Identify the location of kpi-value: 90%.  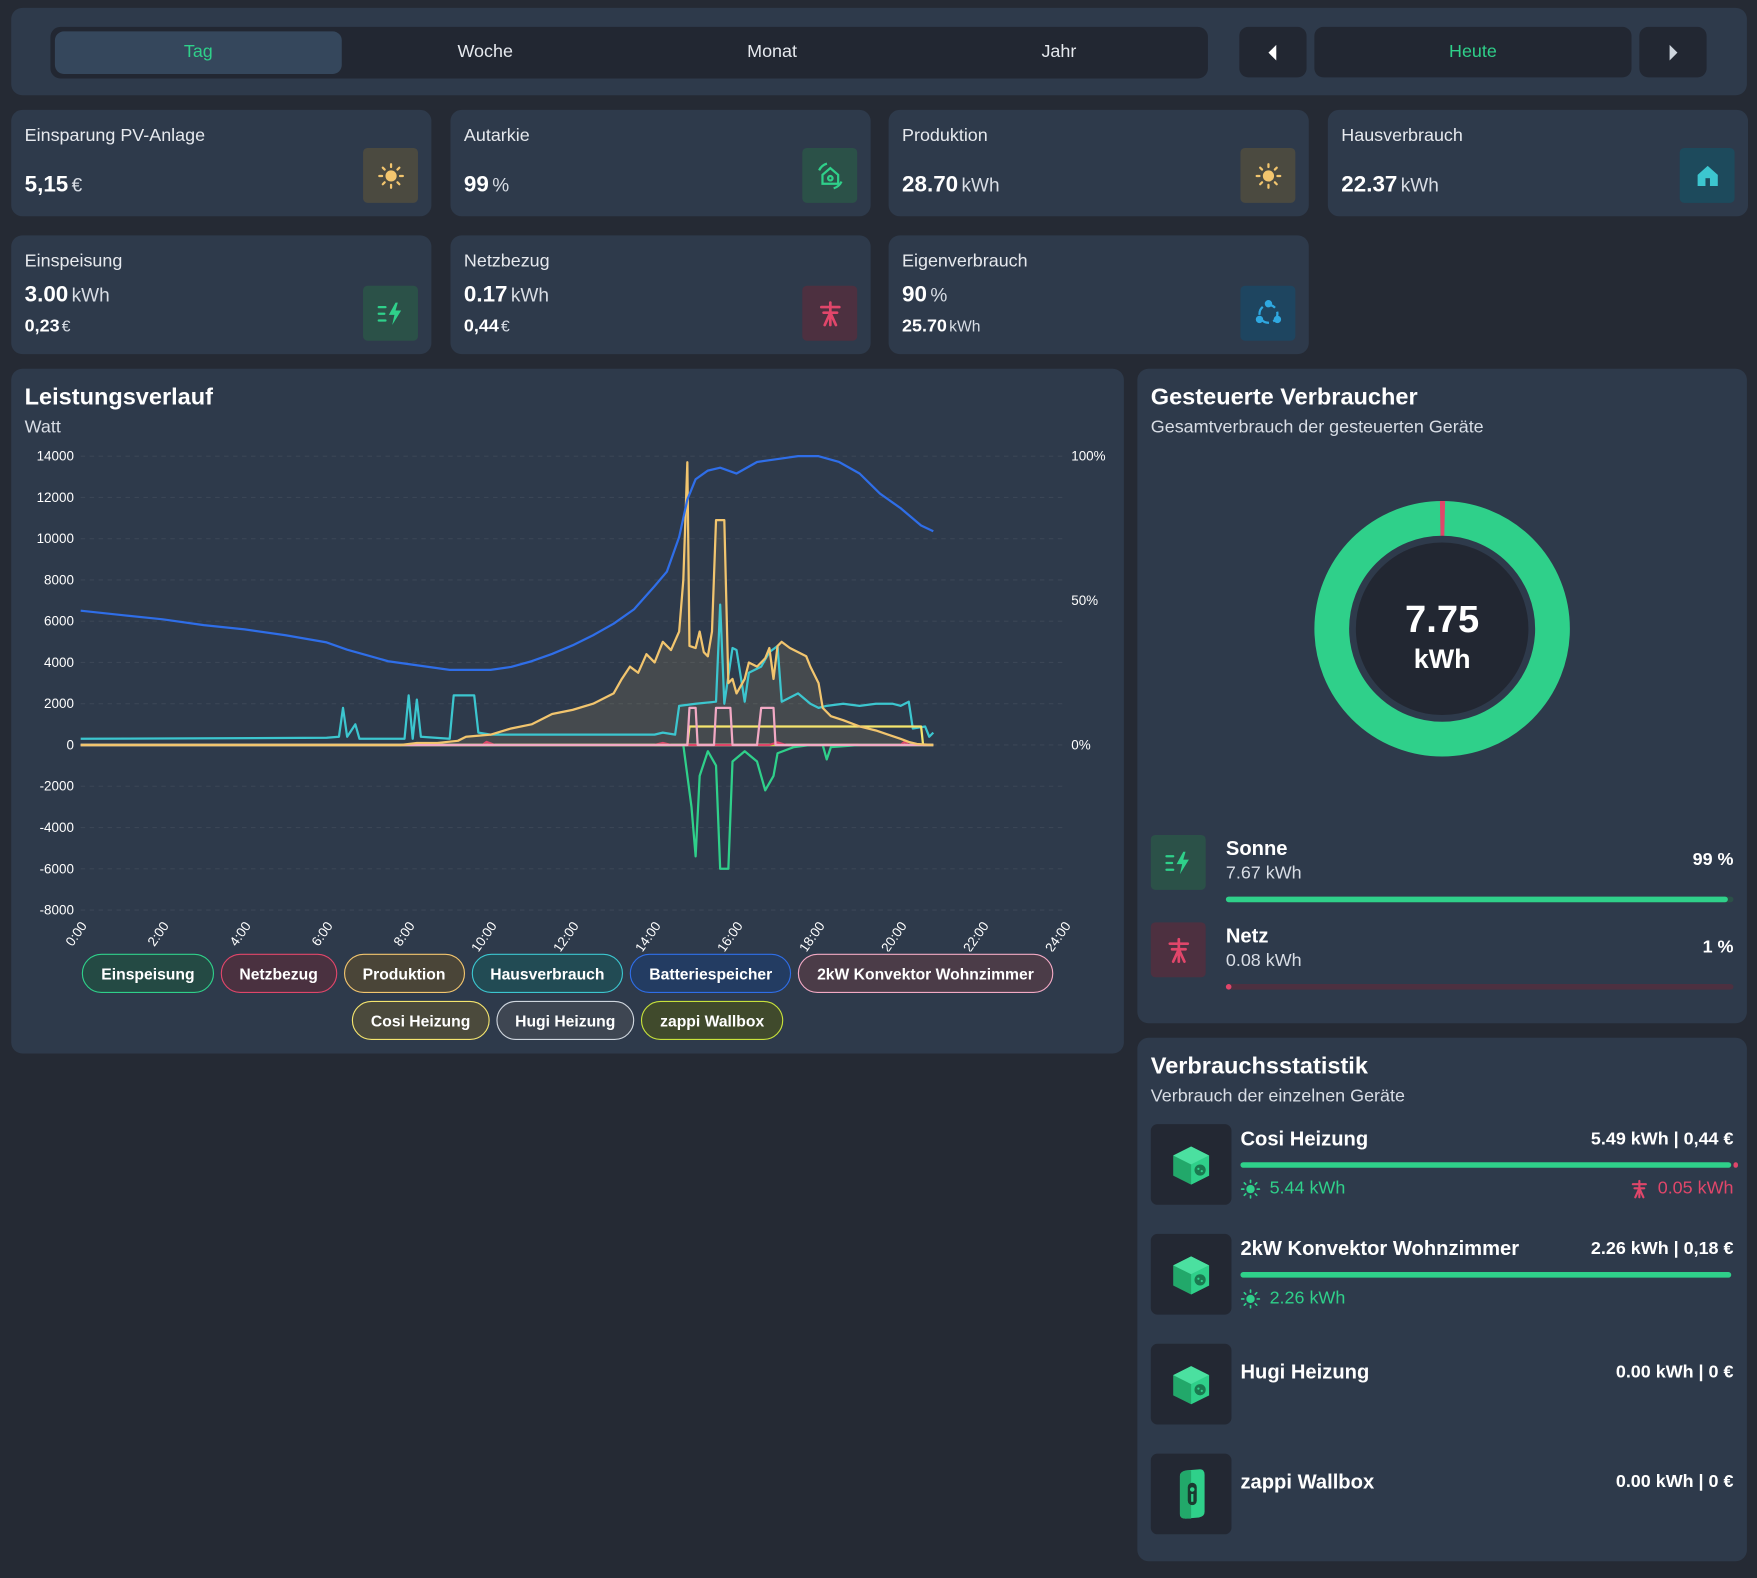
(924, 295).